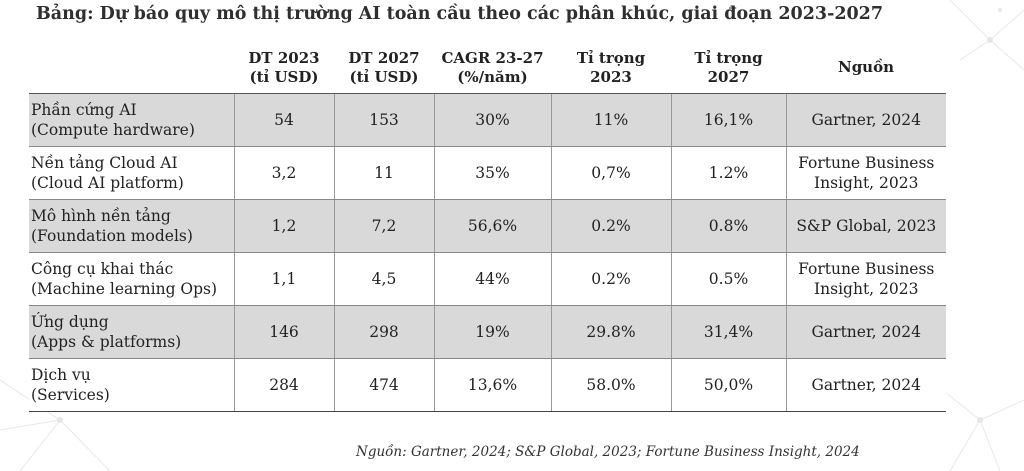 This screenshot has width=1024, height=471. I want to click on header-source: Nguồn, so click(866, 68).